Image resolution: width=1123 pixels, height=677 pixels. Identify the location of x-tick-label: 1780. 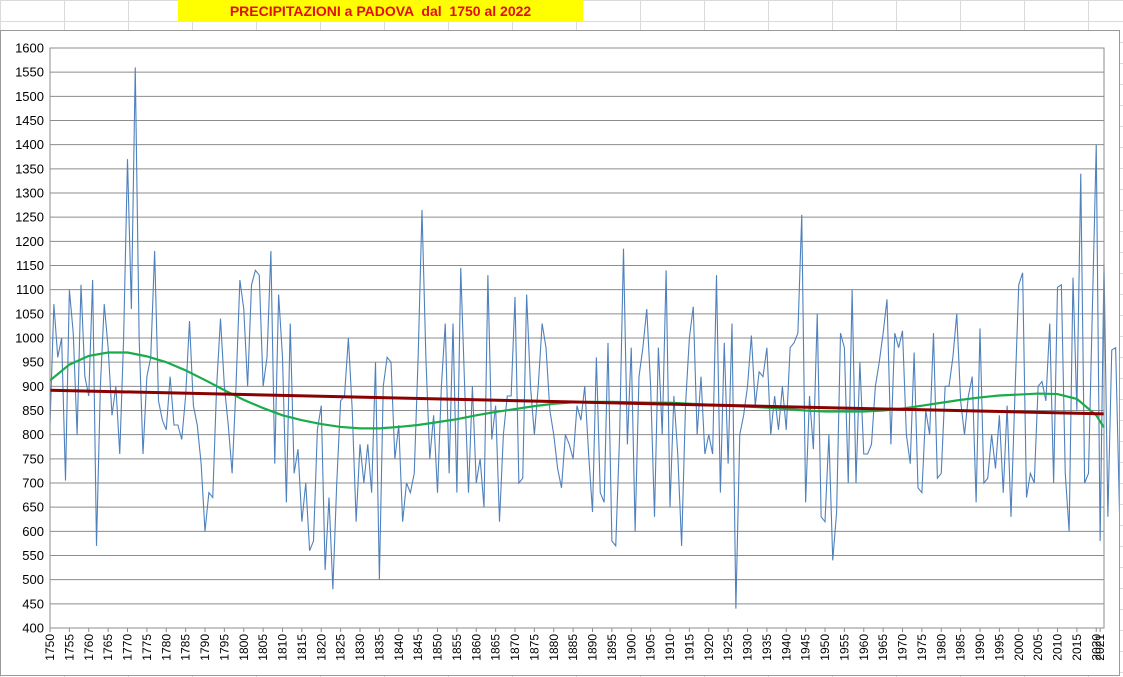
(166, 647).